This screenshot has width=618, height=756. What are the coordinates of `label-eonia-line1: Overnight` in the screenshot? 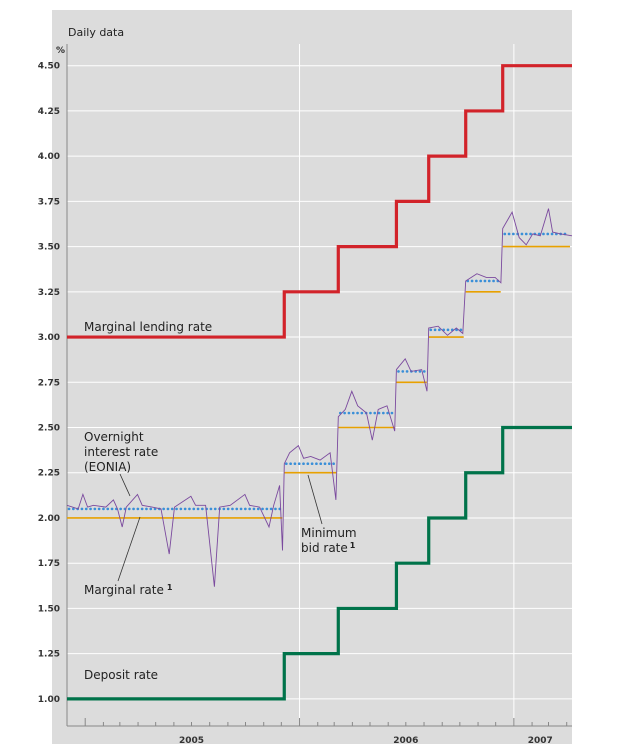 It's located at (114, 437).